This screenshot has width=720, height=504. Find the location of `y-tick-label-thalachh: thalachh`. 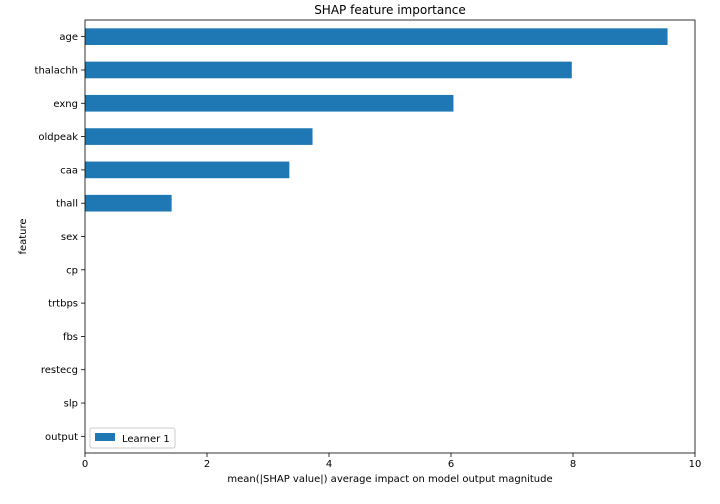

y-tick-label-thalachh: thalachh is located at coordinates (56, 70).